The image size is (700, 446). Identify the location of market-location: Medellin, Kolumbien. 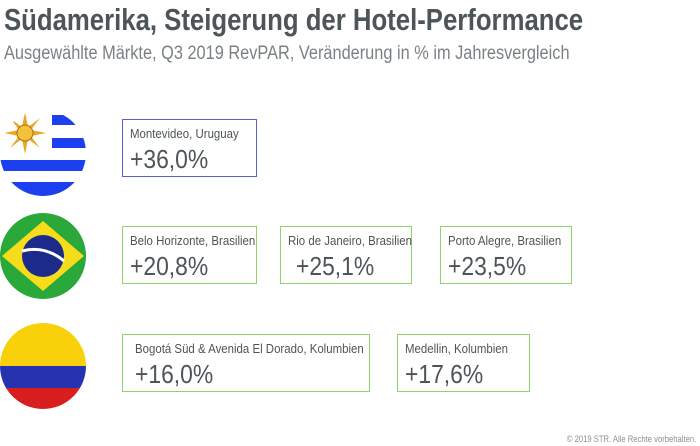
(457, 348).